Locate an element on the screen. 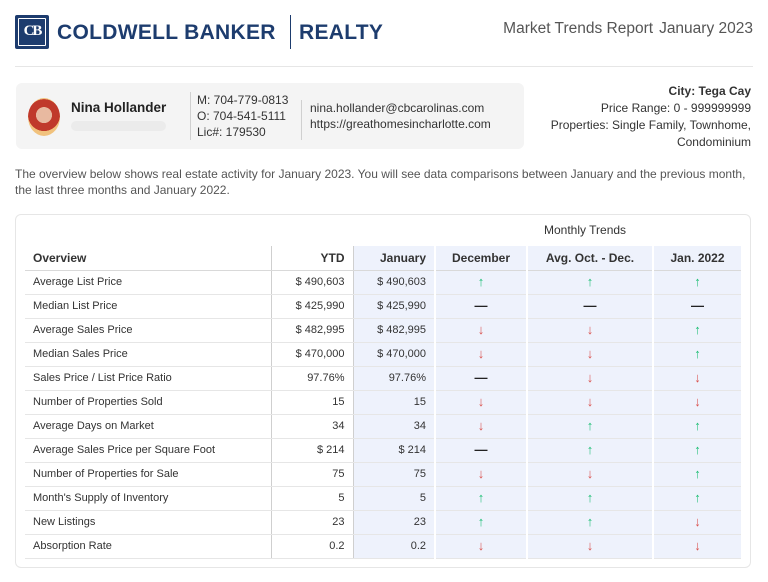 The image size is (768, 582). agent-mobile: M: 704-779-0813 is located at coordinates (243, 100).